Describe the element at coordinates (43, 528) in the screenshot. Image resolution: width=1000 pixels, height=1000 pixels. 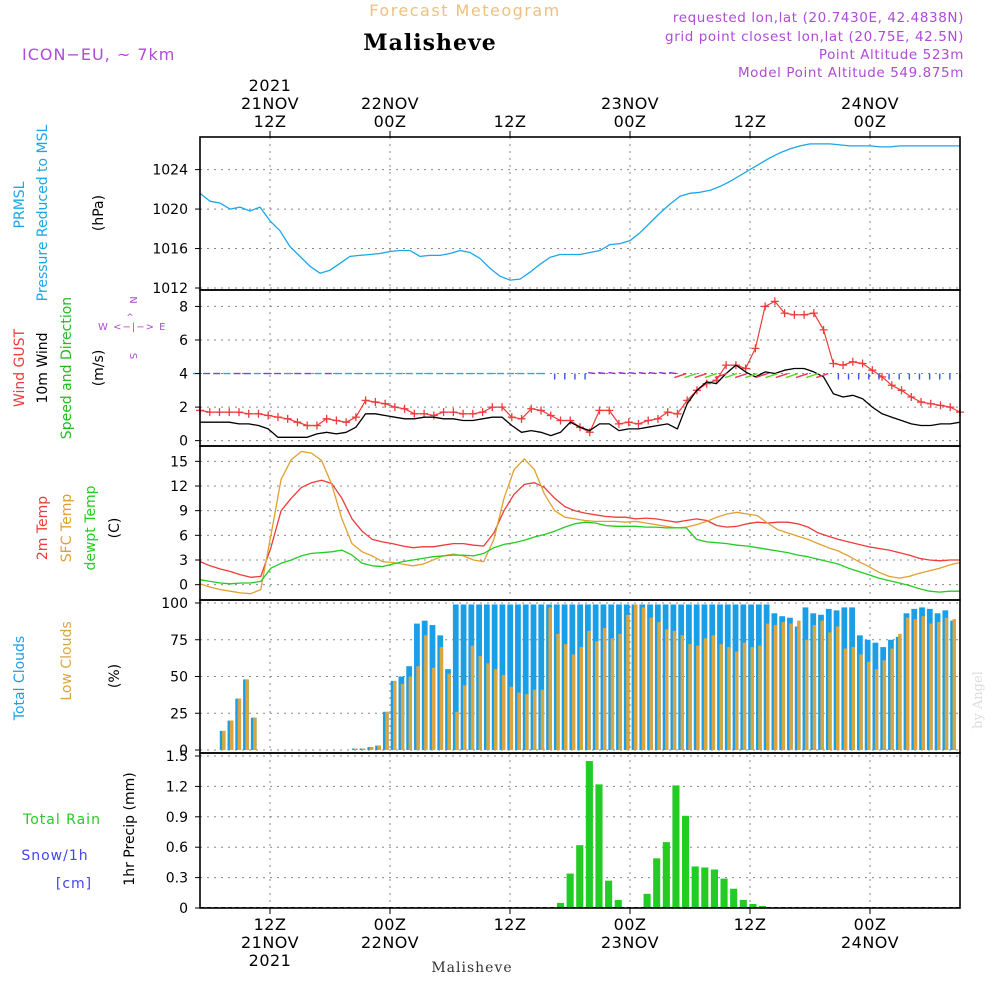
I see `temp-2m-label: 2m Temp` at that location.